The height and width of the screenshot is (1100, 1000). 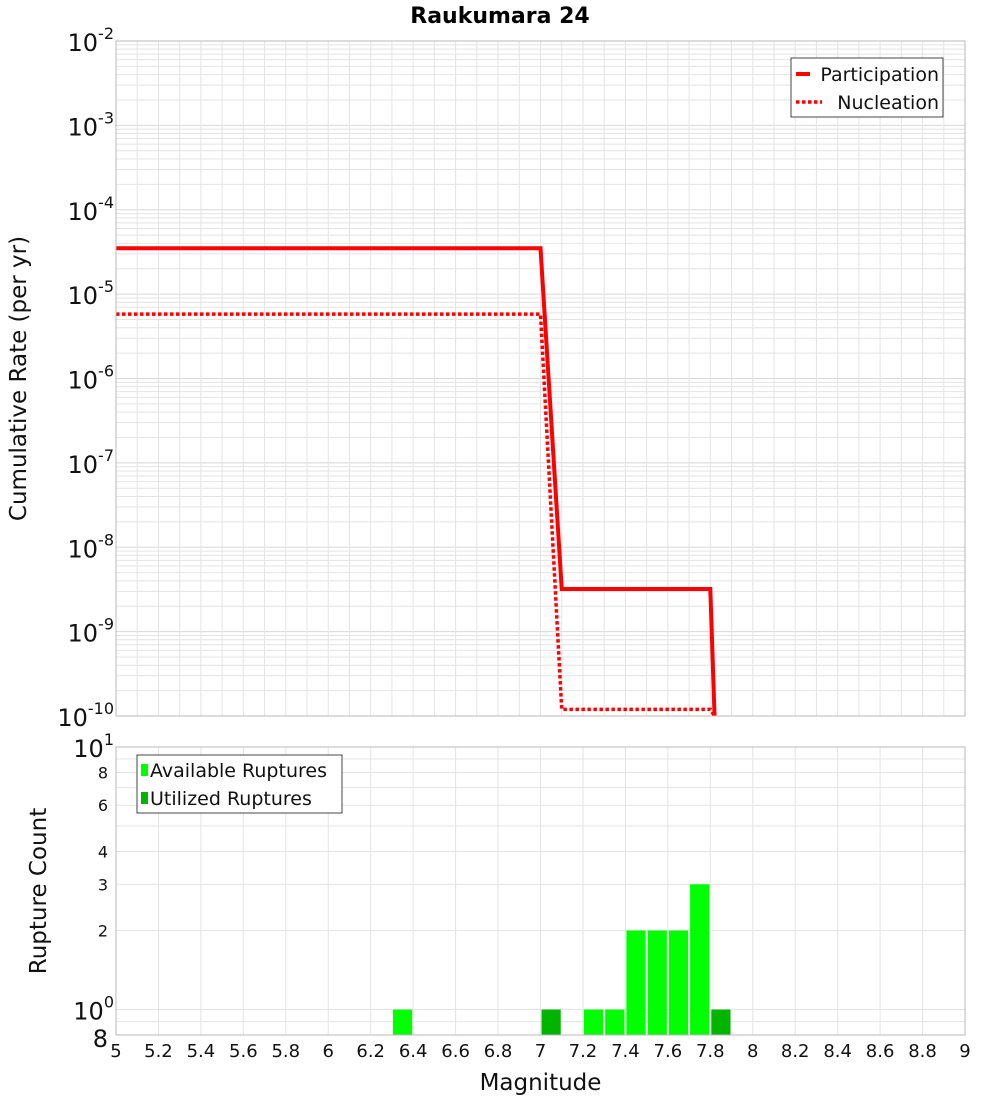 I want to click on x-tick-label: 7.2, so click(x=583, y=1051).